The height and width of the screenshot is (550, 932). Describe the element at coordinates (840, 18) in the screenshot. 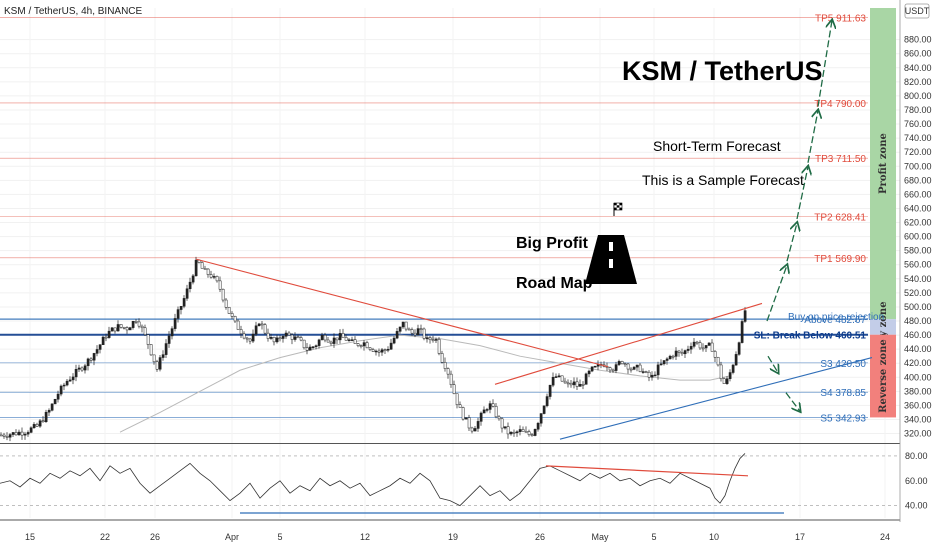

I see `level-label-0: TP5 911.63` at that location.